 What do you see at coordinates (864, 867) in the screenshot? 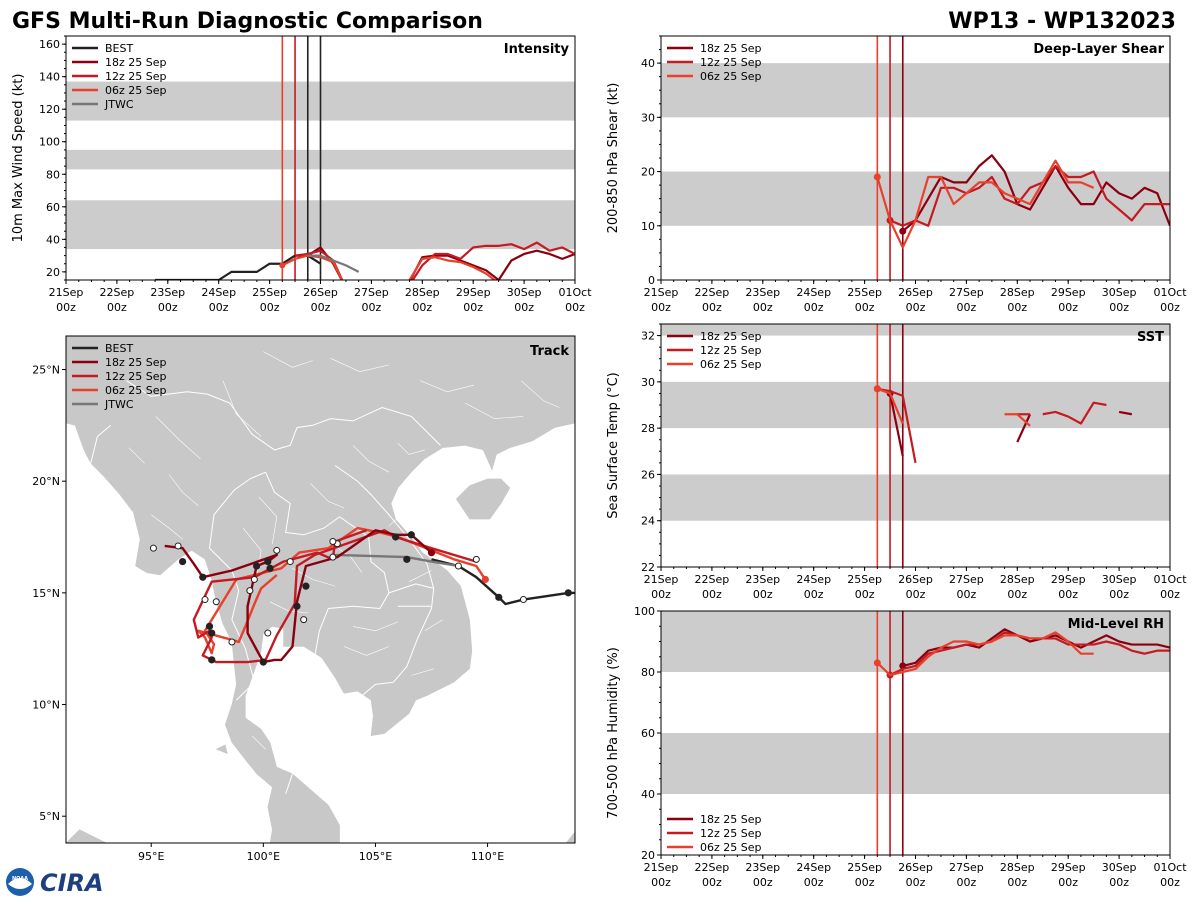
I see `x-tick-date: 25Sep` at bounding box center [864, 867].